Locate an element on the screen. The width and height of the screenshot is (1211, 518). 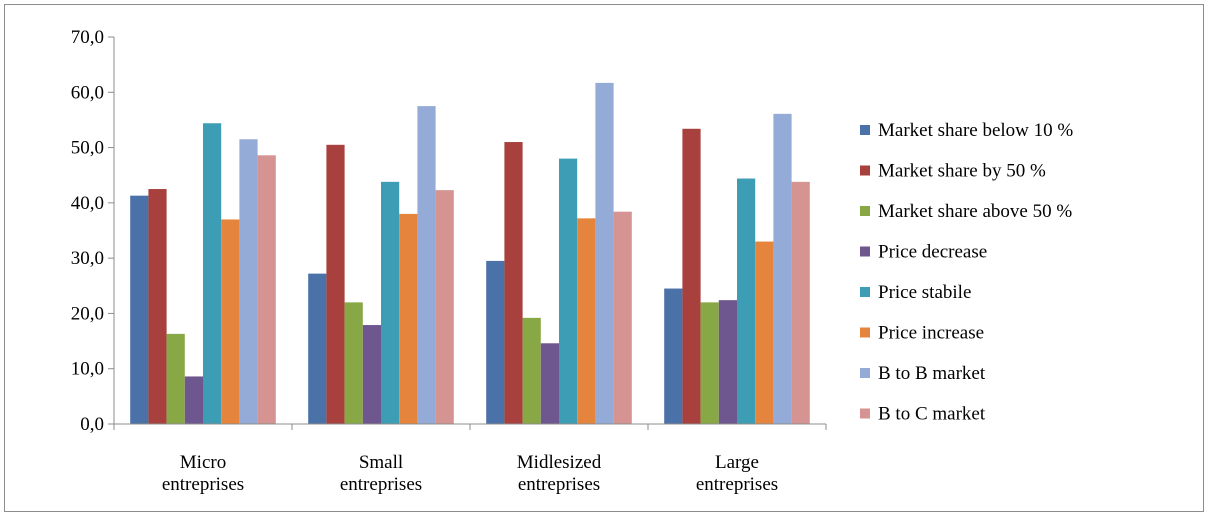
y-tick-label: 40,0 is located at coordinates (87, 203).